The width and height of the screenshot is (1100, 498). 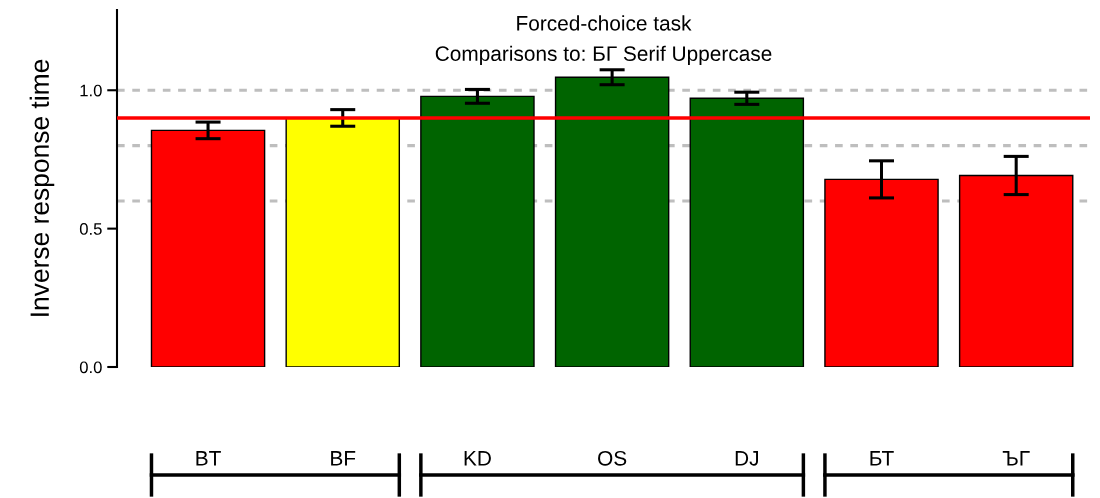 What do you see at coordinates (746, 458) in the screenshot?
I see `x-tick-label: DJ` at bounding box center [746, 458].